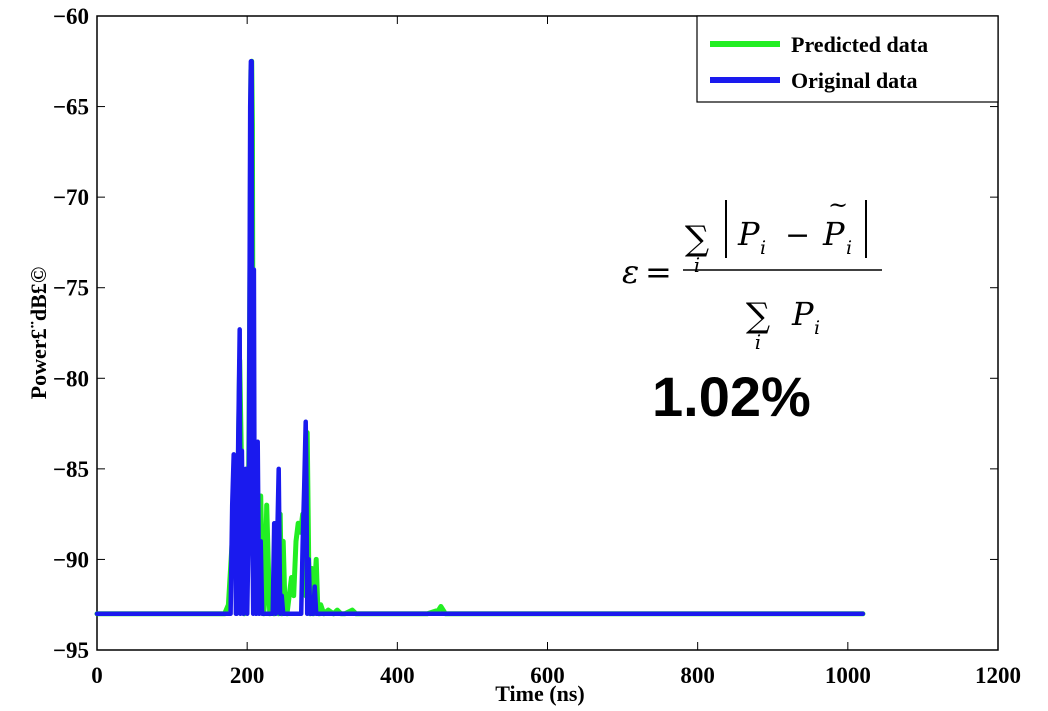 This screenshot has width=1048, height=711. I want to click on numerator-p: P, so click(748, 234).